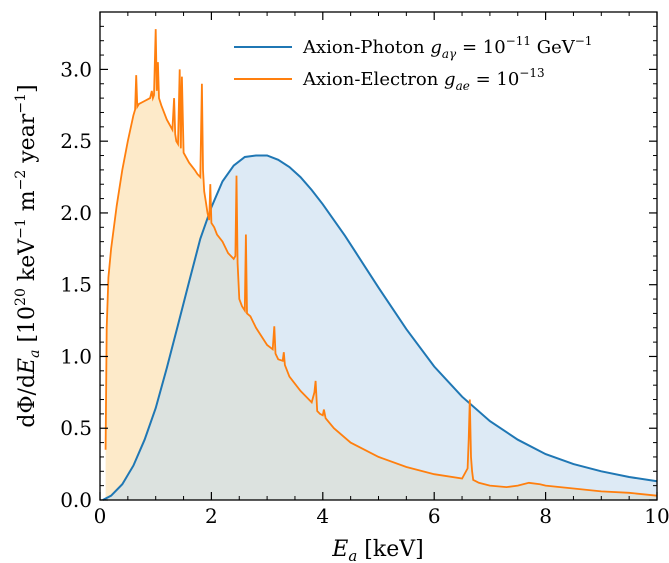 The height and width of the screenshot is (563, 669). I want to click on y-tick-label: 0.0, so click(76, 500).